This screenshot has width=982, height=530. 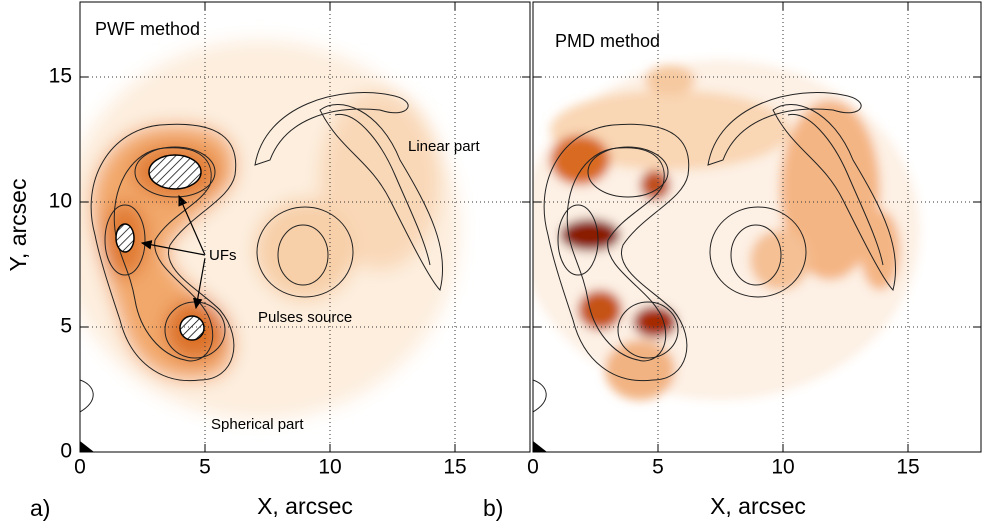 I want to click on annotation: Spherical part, so click(x=257, y=424).